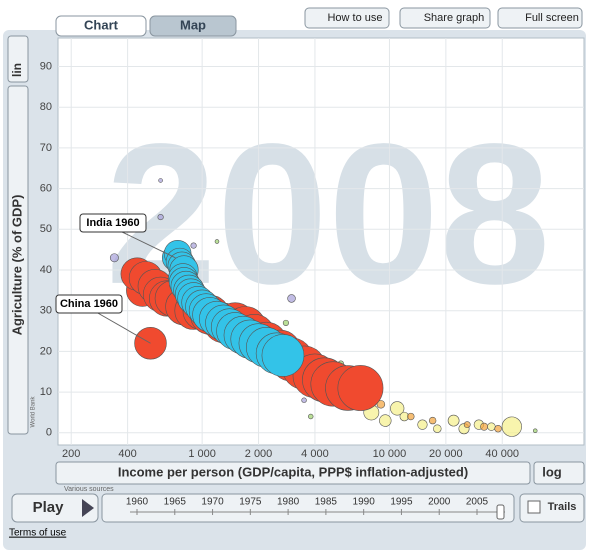 The image size is (589, 557). I want to click on button-label: Full screen, so click(552, 18).